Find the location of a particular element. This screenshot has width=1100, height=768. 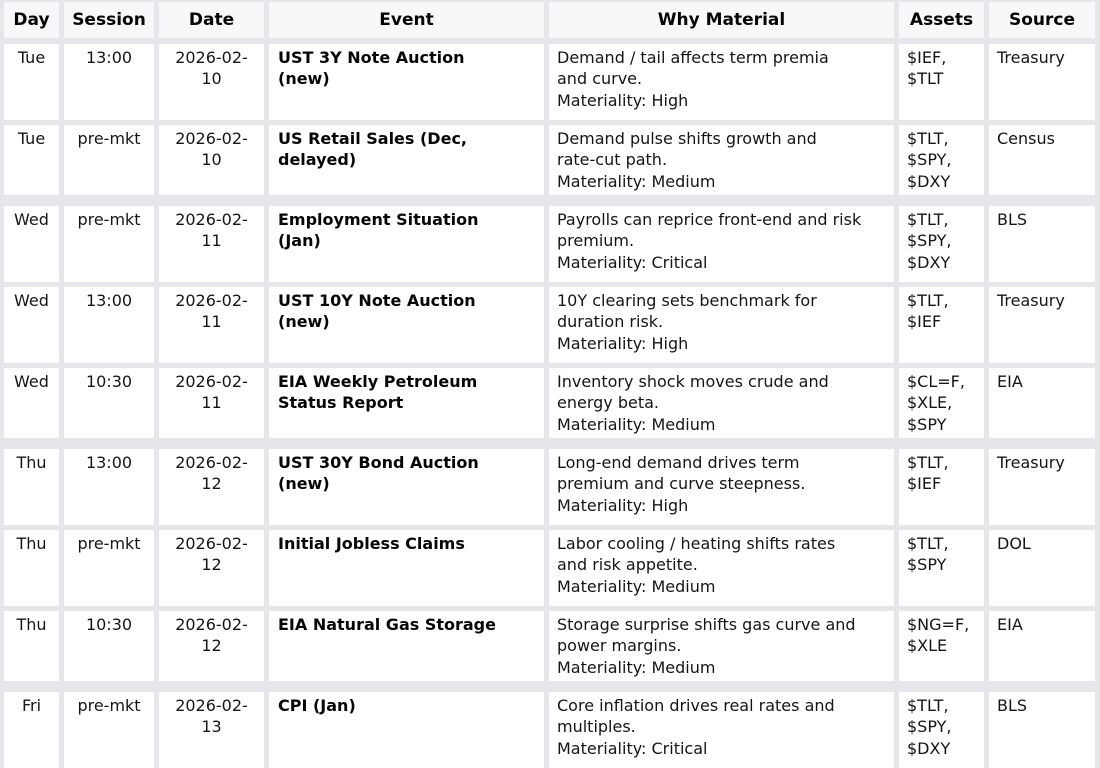

col-header-event: Event is located at coordinates (406, 20).